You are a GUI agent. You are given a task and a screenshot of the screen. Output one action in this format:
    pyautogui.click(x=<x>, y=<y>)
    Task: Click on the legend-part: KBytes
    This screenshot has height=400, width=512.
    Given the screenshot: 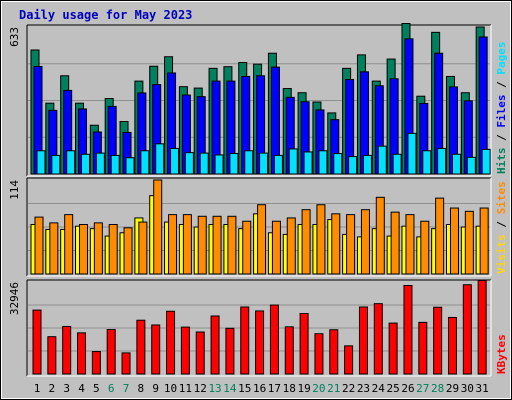 What is the action you would take?
    pyautogui.click(x=501, y=354)
    